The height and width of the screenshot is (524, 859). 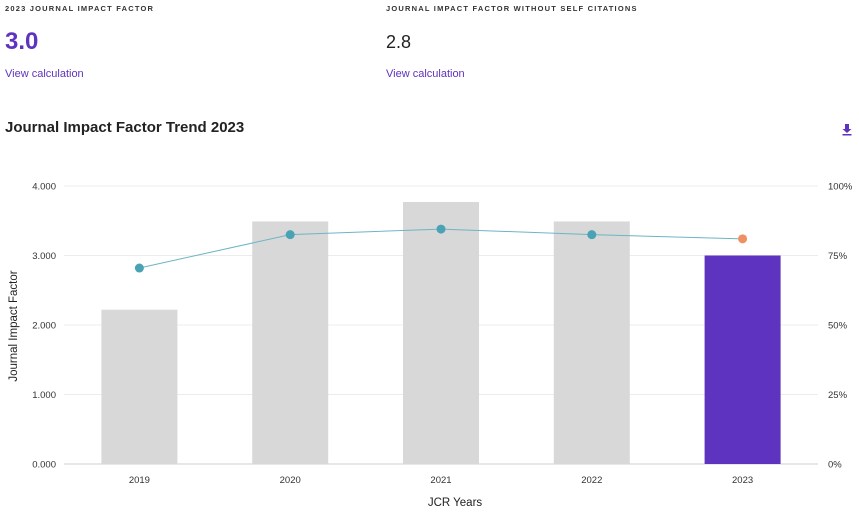 What do you see at coordinates (425, 74) in the screenshot?
I see `view-calculation-link-2: View calculation` at bounding box center [425, 74].